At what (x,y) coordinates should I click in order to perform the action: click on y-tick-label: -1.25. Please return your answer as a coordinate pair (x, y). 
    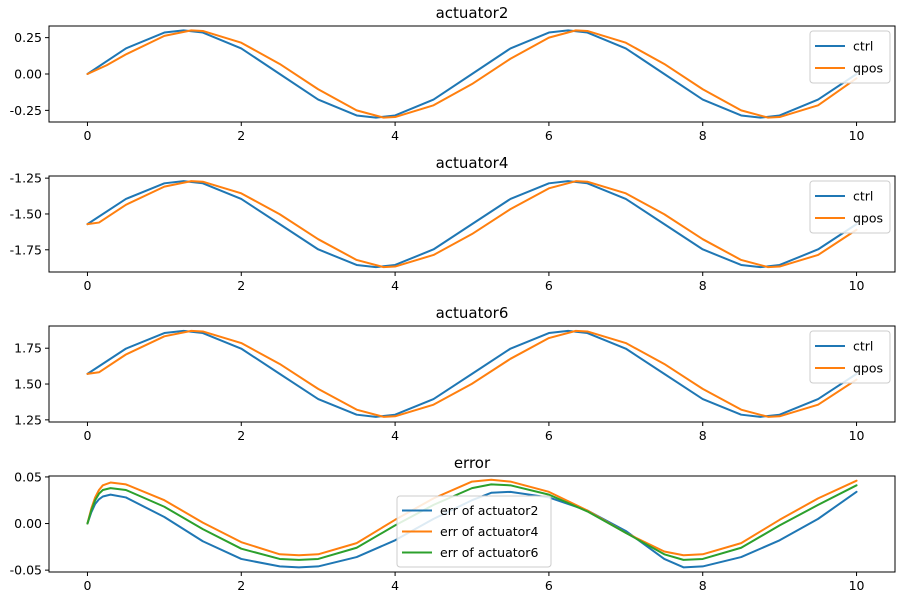
    Looking at the image, I should click on (26, 178).